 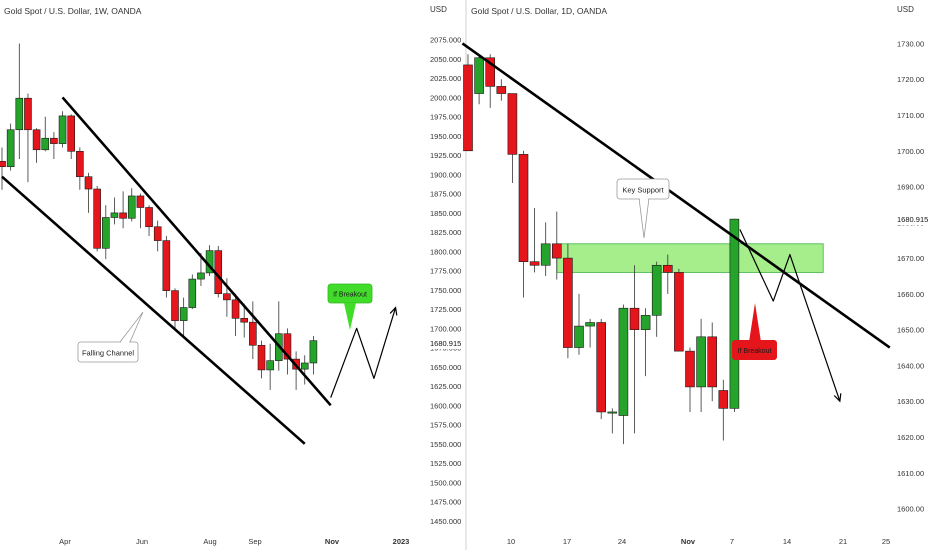 What do you see at coordinates (445, 444) in the screenshot?
I see `weekly-price-tick-label: 1550.000` at bounding box center [445, 444].